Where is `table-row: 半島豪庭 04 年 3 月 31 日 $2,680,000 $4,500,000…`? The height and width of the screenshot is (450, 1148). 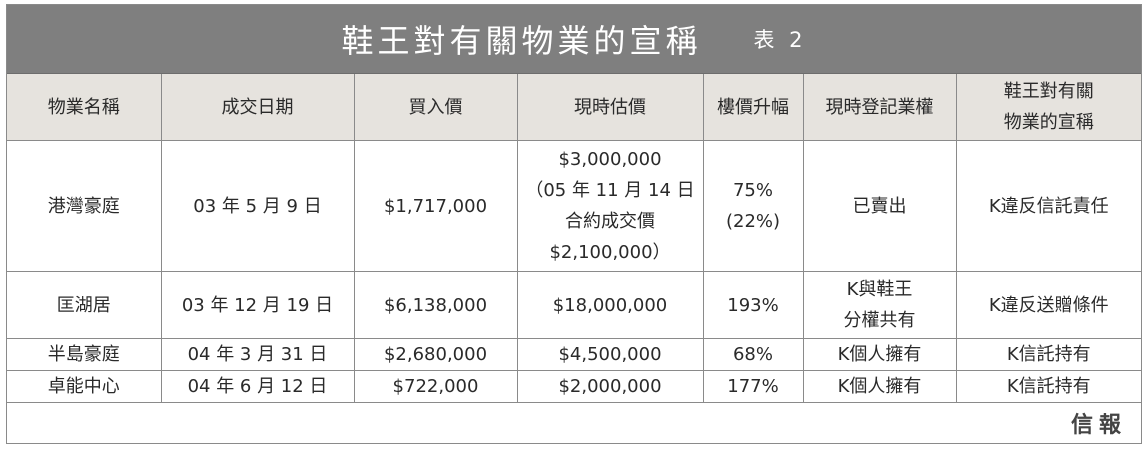 table-row: 半島豪庭 04 年 3 月 31 日 $2,680,000 $4,500,000… is located at coordinates (574, 354).